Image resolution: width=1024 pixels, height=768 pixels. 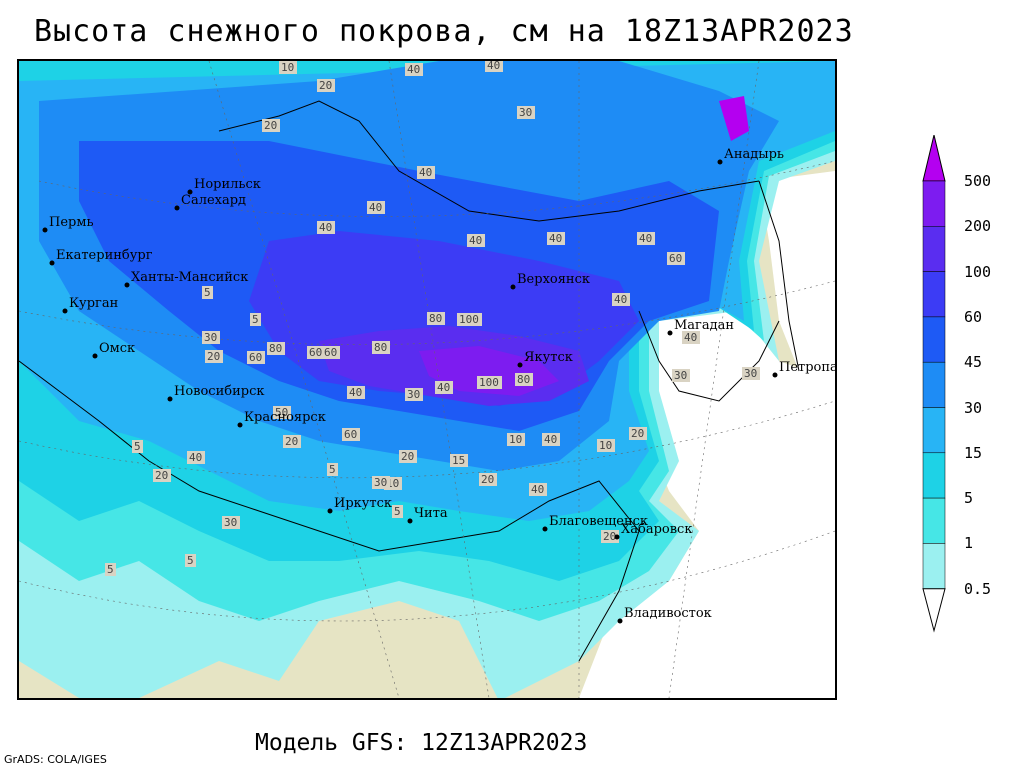 I want to click on contour-label: 100, so click(x=469, y=319).